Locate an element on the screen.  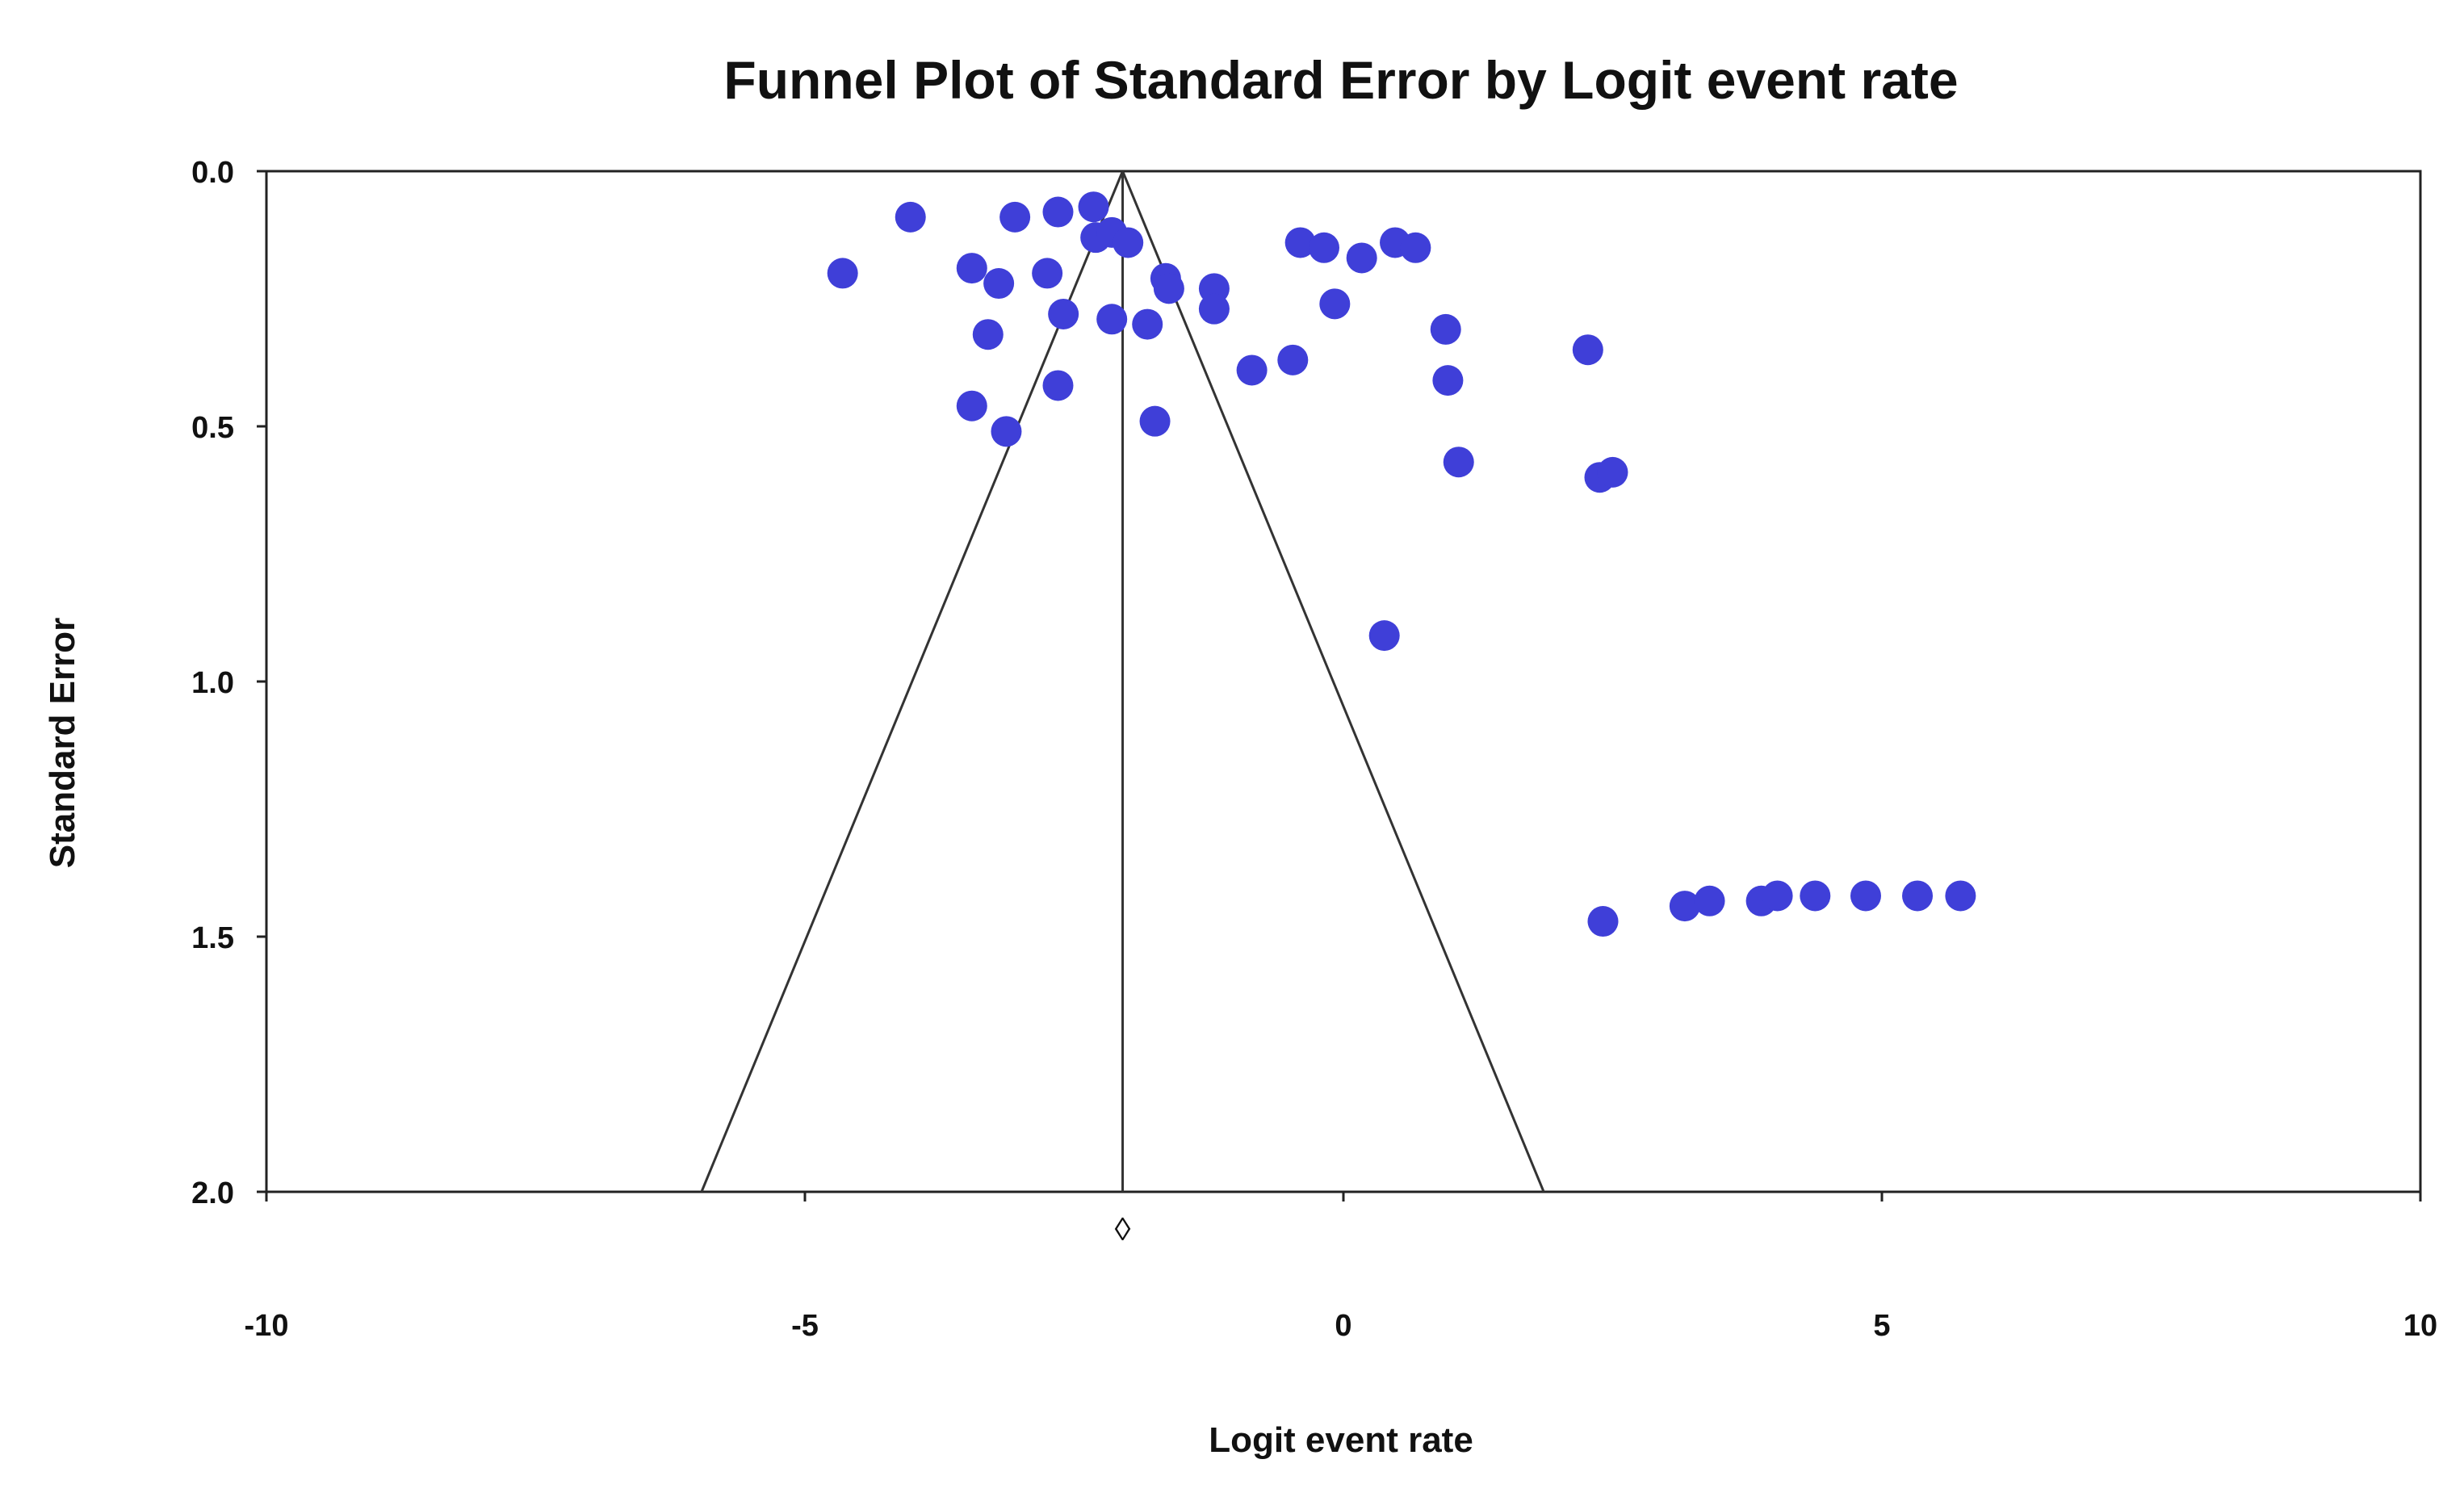
x-axis-label: Logit event rate is located at coordinates (1341, 1440).